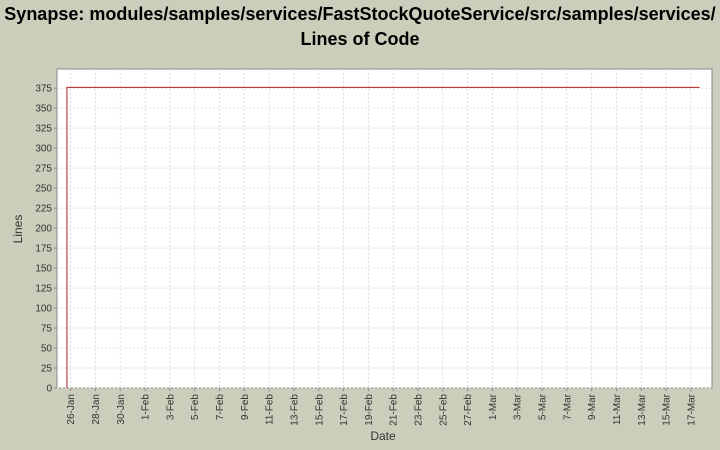  Describe the element at coordinates (43, 269) in the screenshot. I see `y-tick-label: 150` at that location.